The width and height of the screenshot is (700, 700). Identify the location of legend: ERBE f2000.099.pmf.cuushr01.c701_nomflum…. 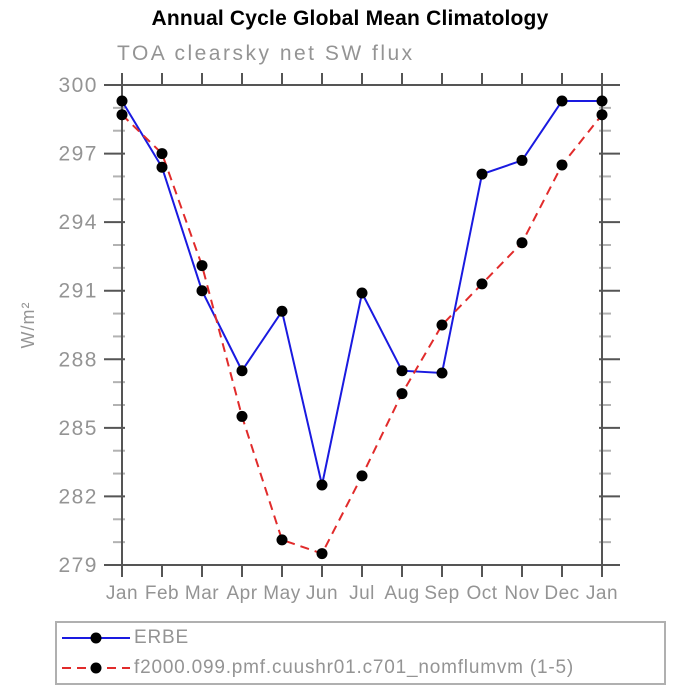
(360, 653).